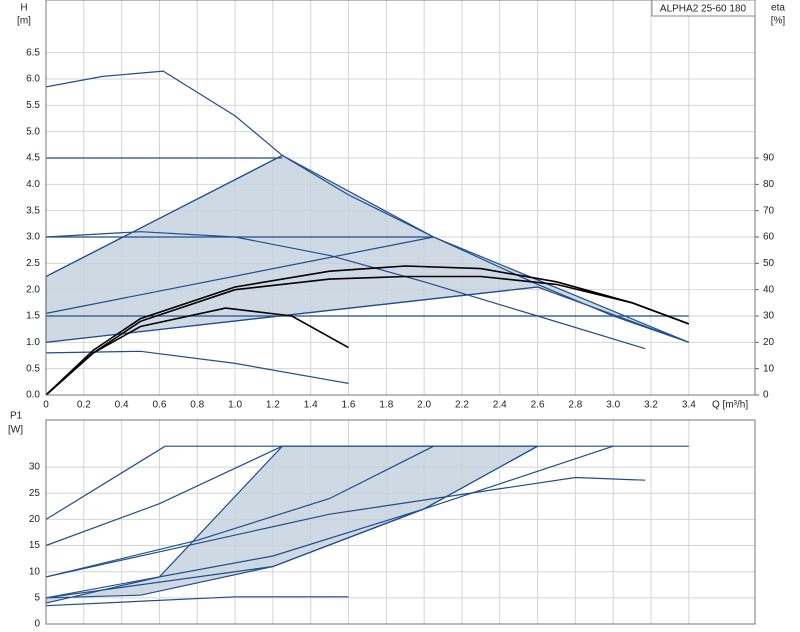 The width and height of the screenshot is (800, 632). What do you see at coordinates (778, 21) in the screenshot?
I see `y2-unit: [%]` at bounding box center [778, 21].